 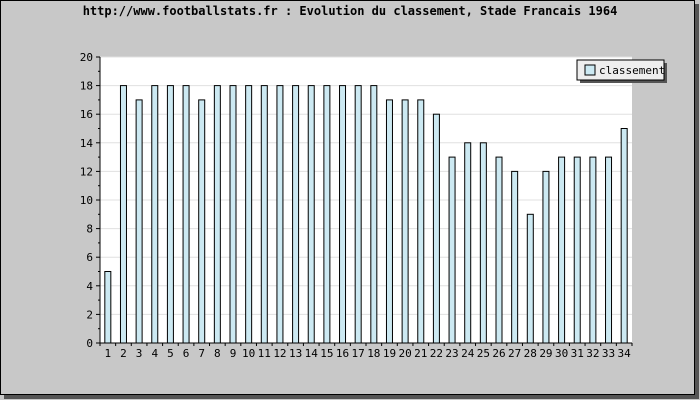 What do you see at coordinates (233, 353) in the screenshot?
I see `x-tick-label: 9` at bounding box center [233, 353].